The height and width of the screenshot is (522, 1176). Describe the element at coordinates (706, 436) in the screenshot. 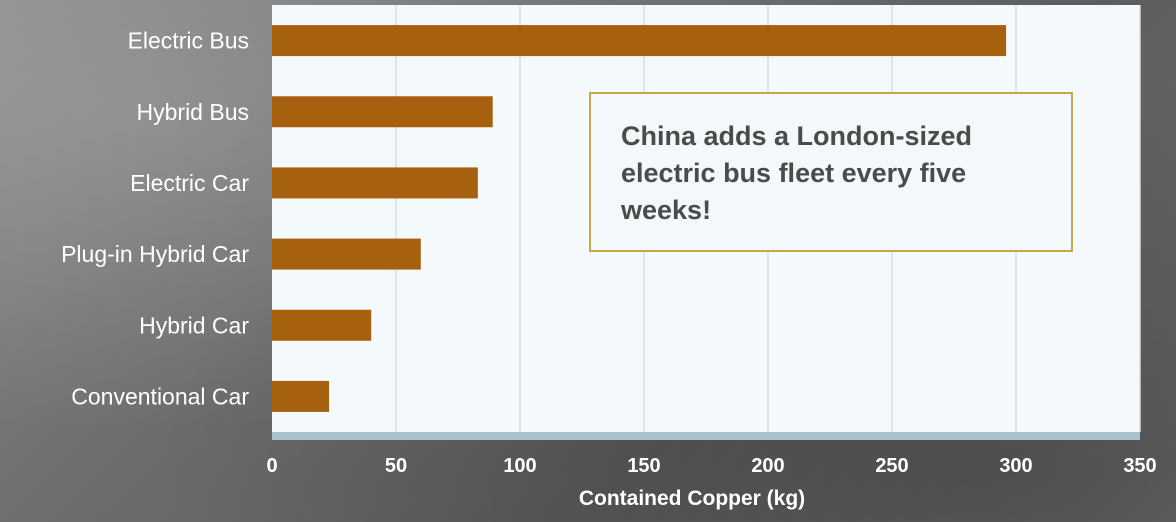

I see `floor-band` at that location.